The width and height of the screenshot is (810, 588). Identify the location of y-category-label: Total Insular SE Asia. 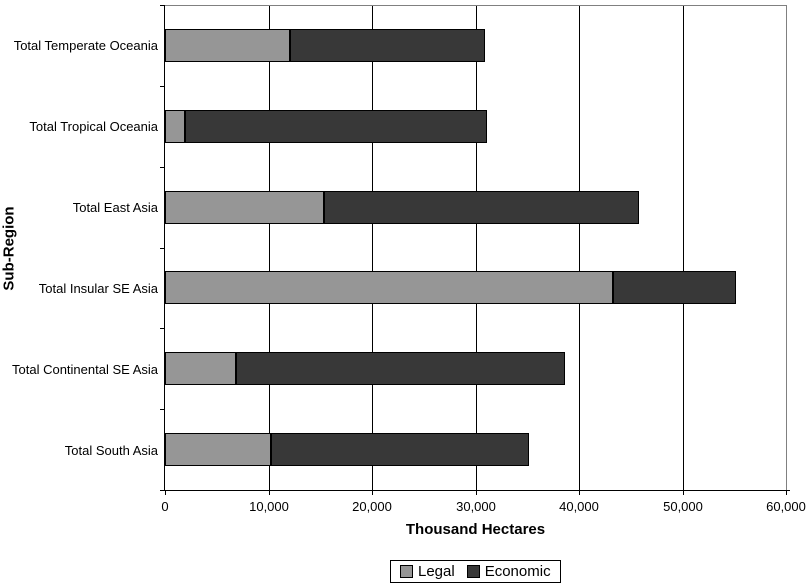
(98, 288).